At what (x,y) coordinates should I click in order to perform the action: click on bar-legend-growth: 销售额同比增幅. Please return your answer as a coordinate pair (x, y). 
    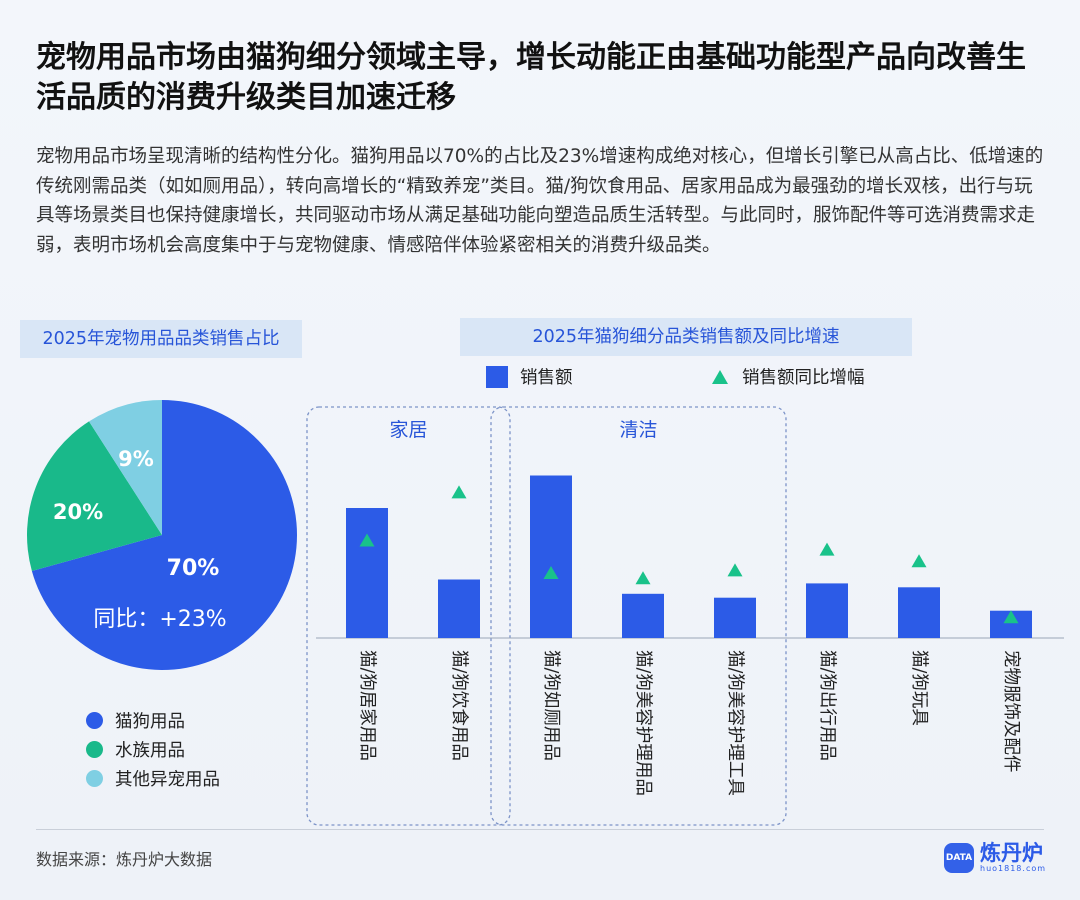
    Looking at the image, I should click on (788, 376).